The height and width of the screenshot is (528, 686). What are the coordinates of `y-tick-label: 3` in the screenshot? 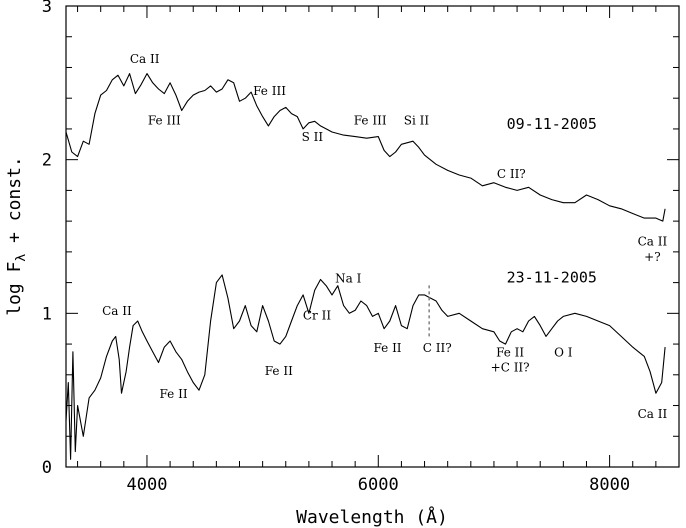 It's located at (47, 8).